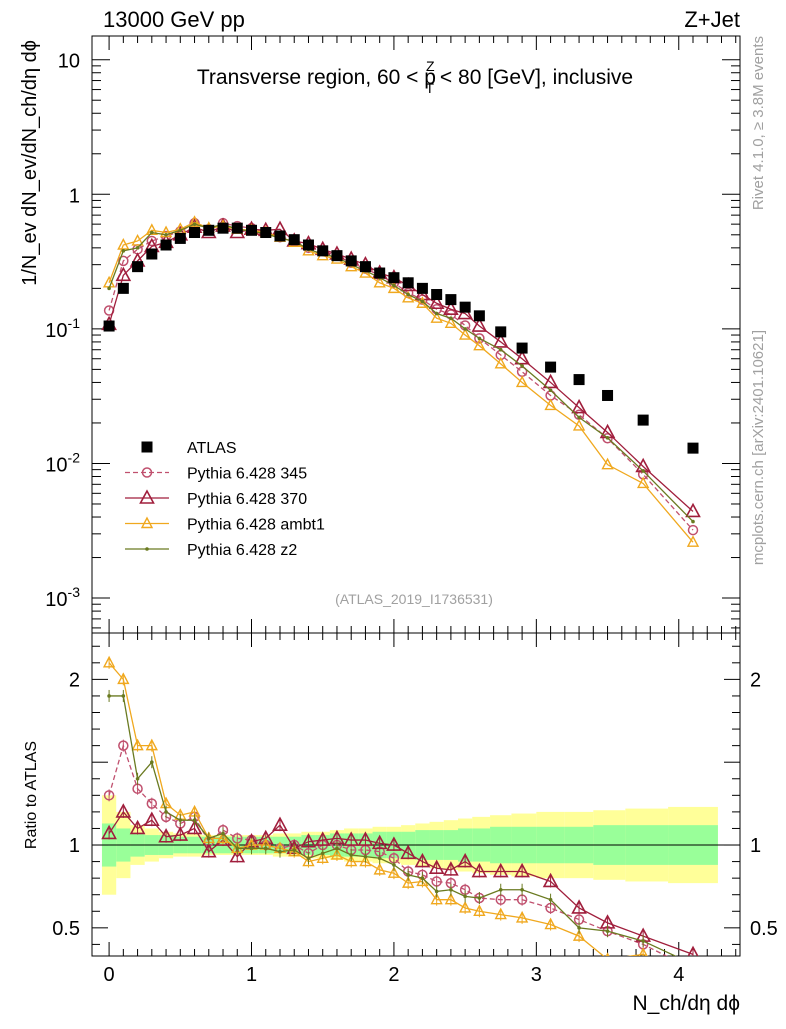  I want to click on analysis-label: (ATLAS_2019_I1736531), so click(414, 599).